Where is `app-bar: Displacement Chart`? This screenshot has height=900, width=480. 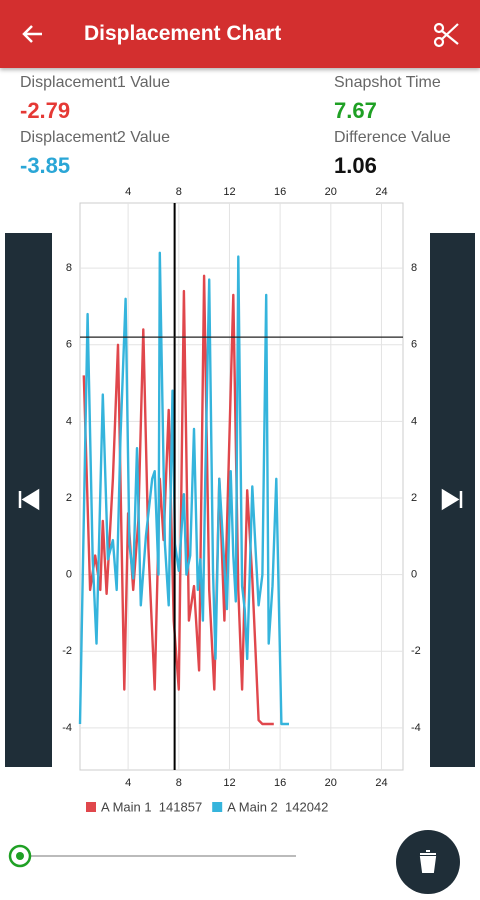 app-bar: Displacement Chart is located at coordinates (240, 34).